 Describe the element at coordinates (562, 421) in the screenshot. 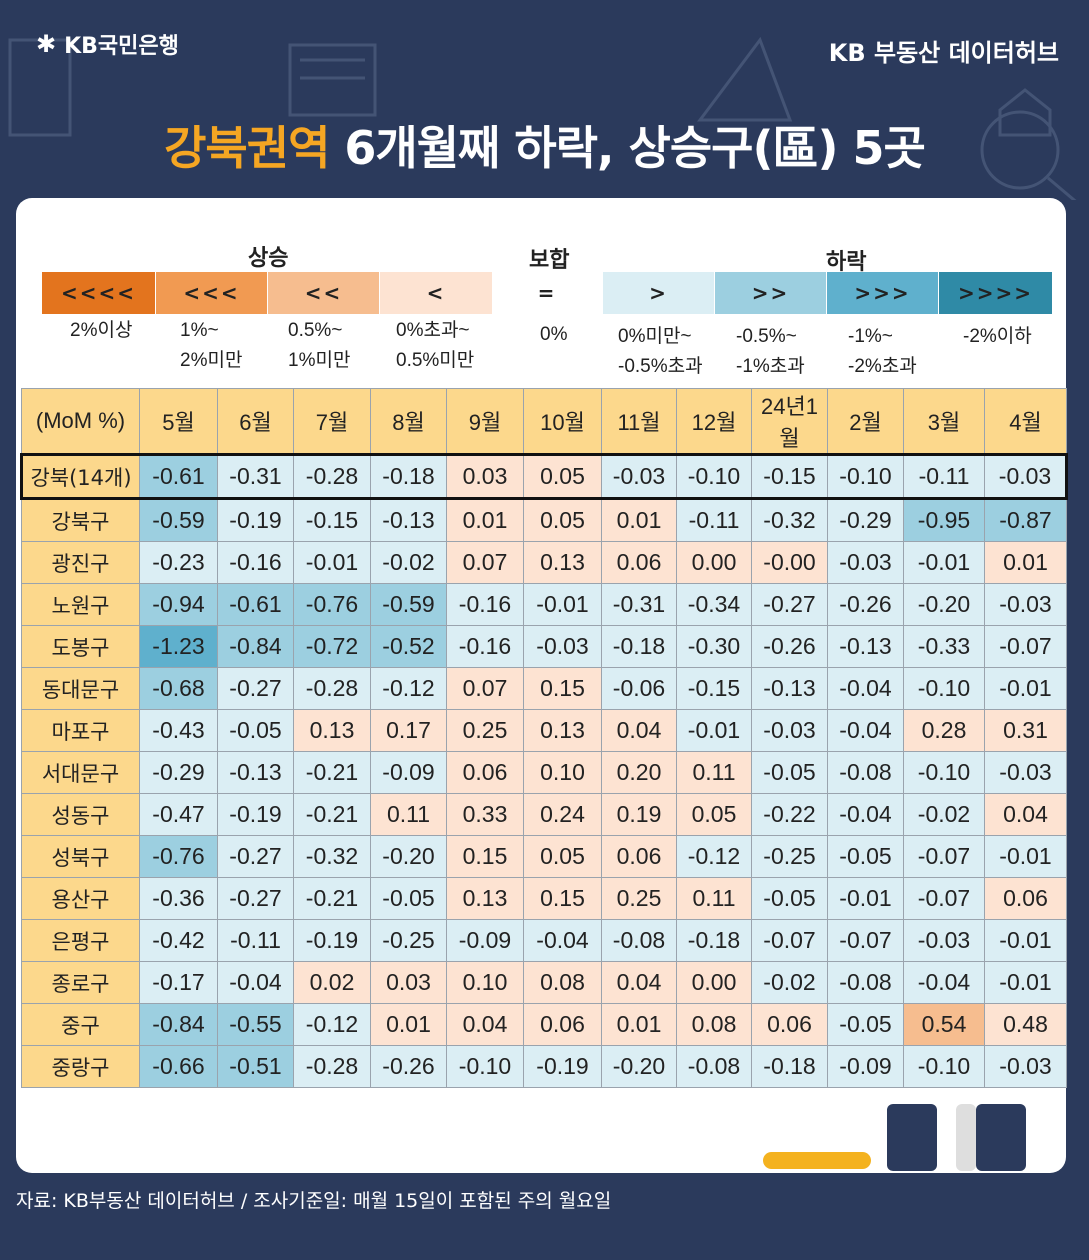

I see `column-header-5: 10월` at that location.